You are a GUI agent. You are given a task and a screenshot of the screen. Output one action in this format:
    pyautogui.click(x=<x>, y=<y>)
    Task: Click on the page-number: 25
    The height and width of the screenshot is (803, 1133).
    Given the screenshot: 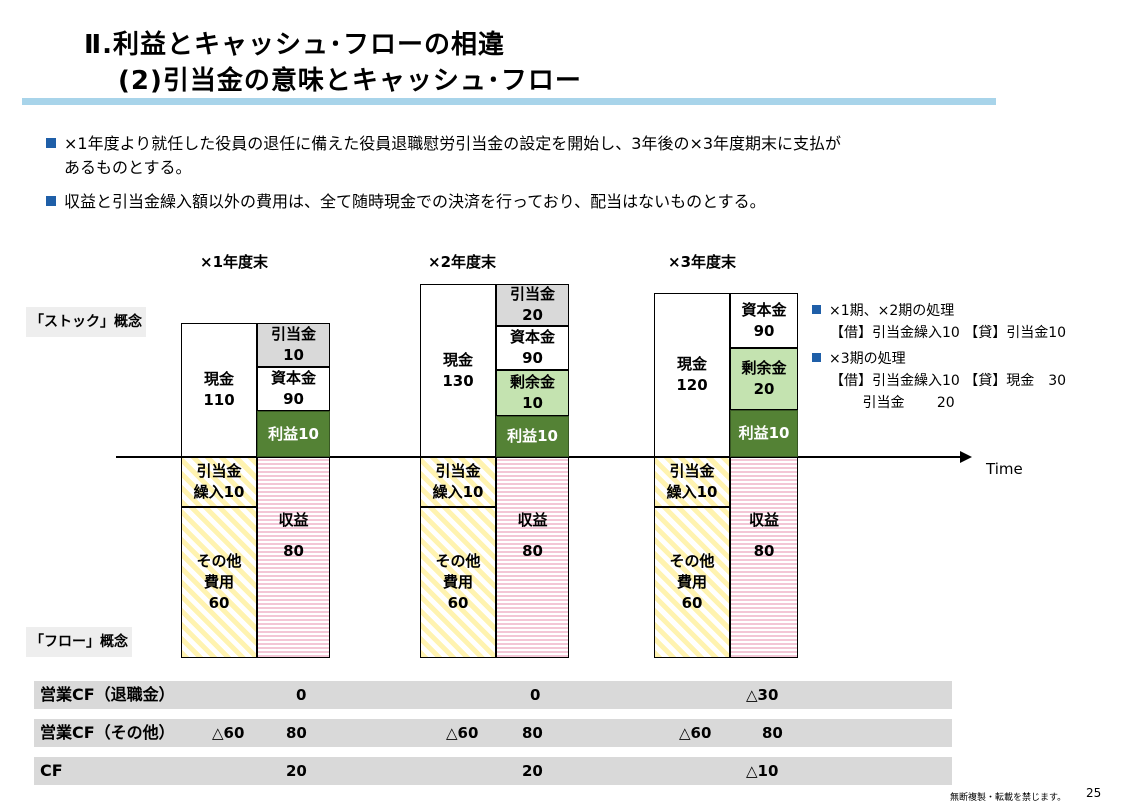 What is the action you would take?
    pyautogui.click(x=1094, y=793)
    